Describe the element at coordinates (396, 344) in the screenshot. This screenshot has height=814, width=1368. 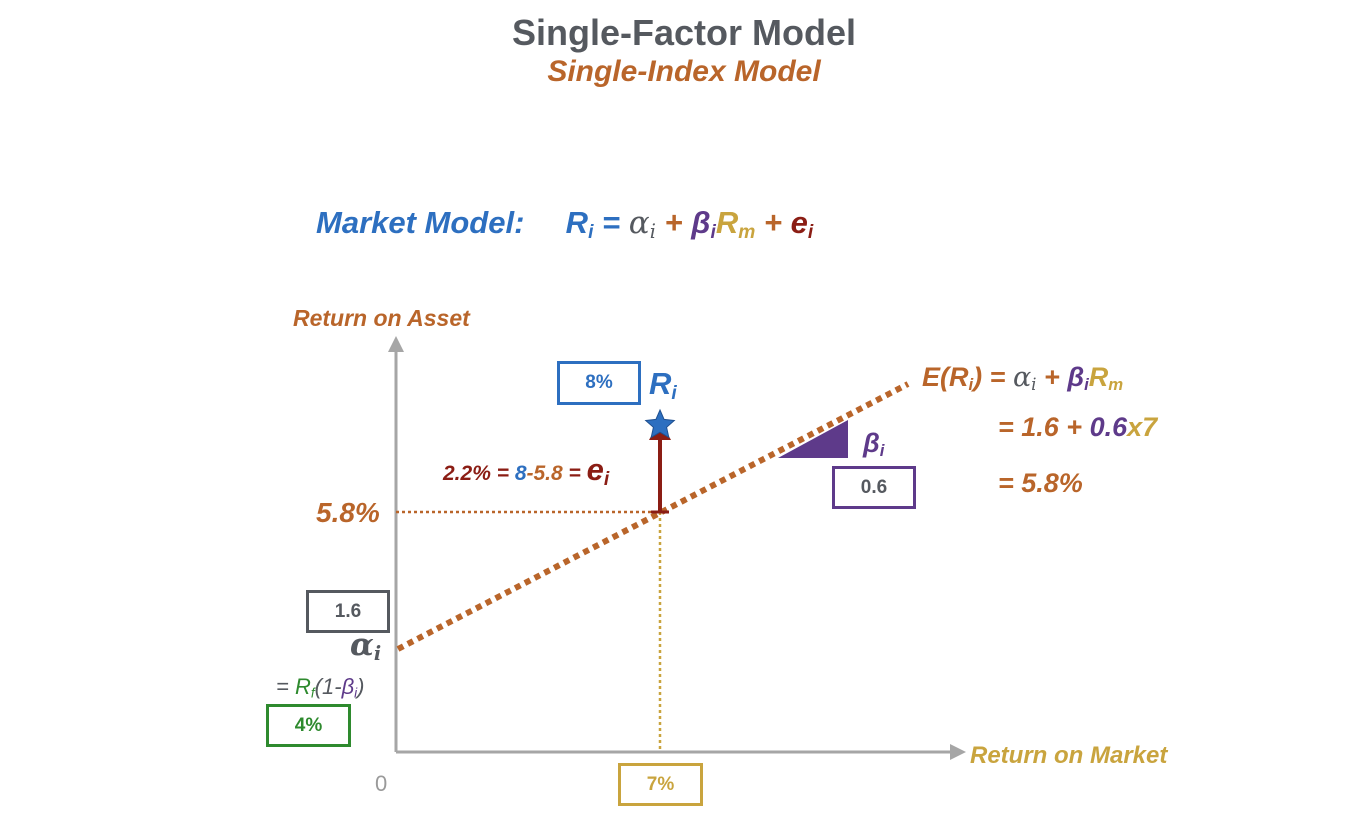
I see `y-axis-arrowhead` at that location.